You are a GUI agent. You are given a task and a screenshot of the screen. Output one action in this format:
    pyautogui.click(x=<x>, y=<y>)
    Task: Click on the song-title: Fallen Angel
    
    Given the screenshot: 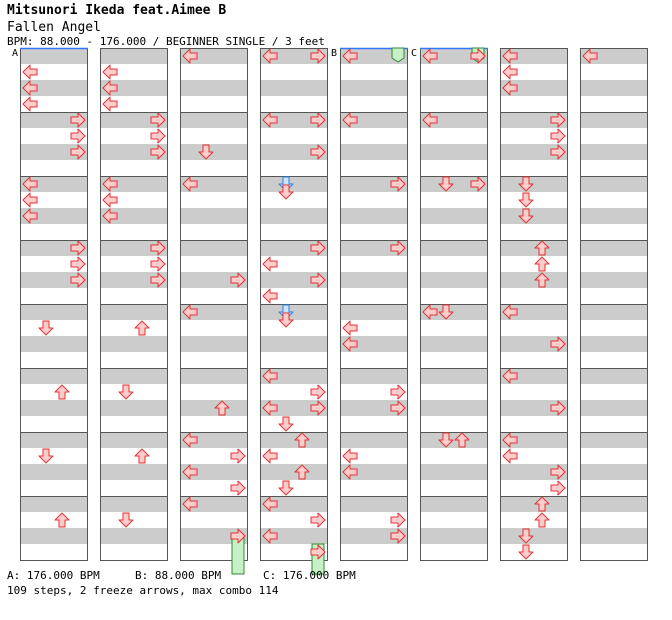 What is the action you would take?
    pyautogui.click(x=54, y=27)
    